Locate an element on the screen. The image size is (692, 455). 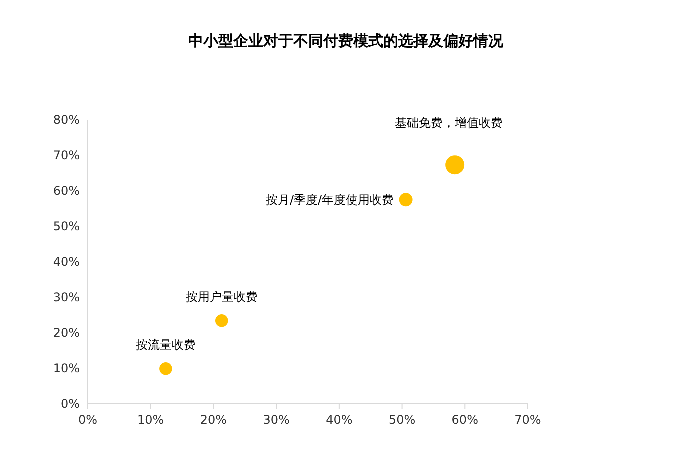
y-tick-label: 0% is located at coordinates (70, 404).